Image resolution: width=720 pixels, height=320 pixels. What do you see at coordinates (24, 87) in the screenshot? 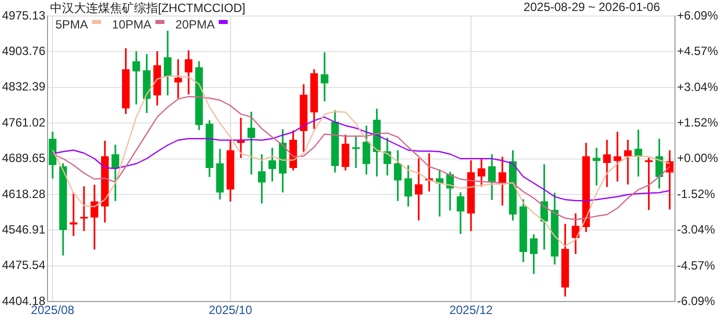
I see `y-tick-label: 4832.39` at bounding box center [24, 87].